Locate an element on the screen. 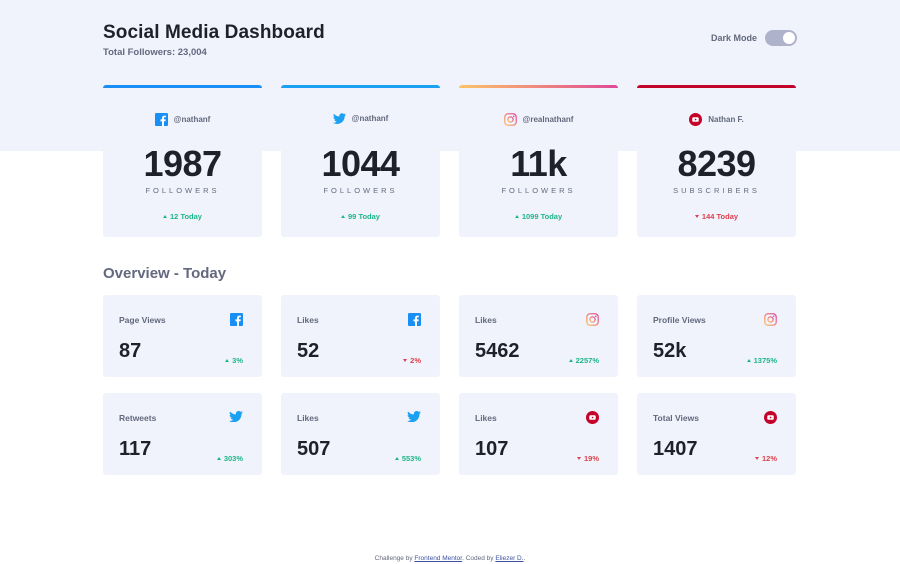  followers-card-youtube: Nathan F. 8239 Subscribers 144 Today is located at coordinates (716, 161).